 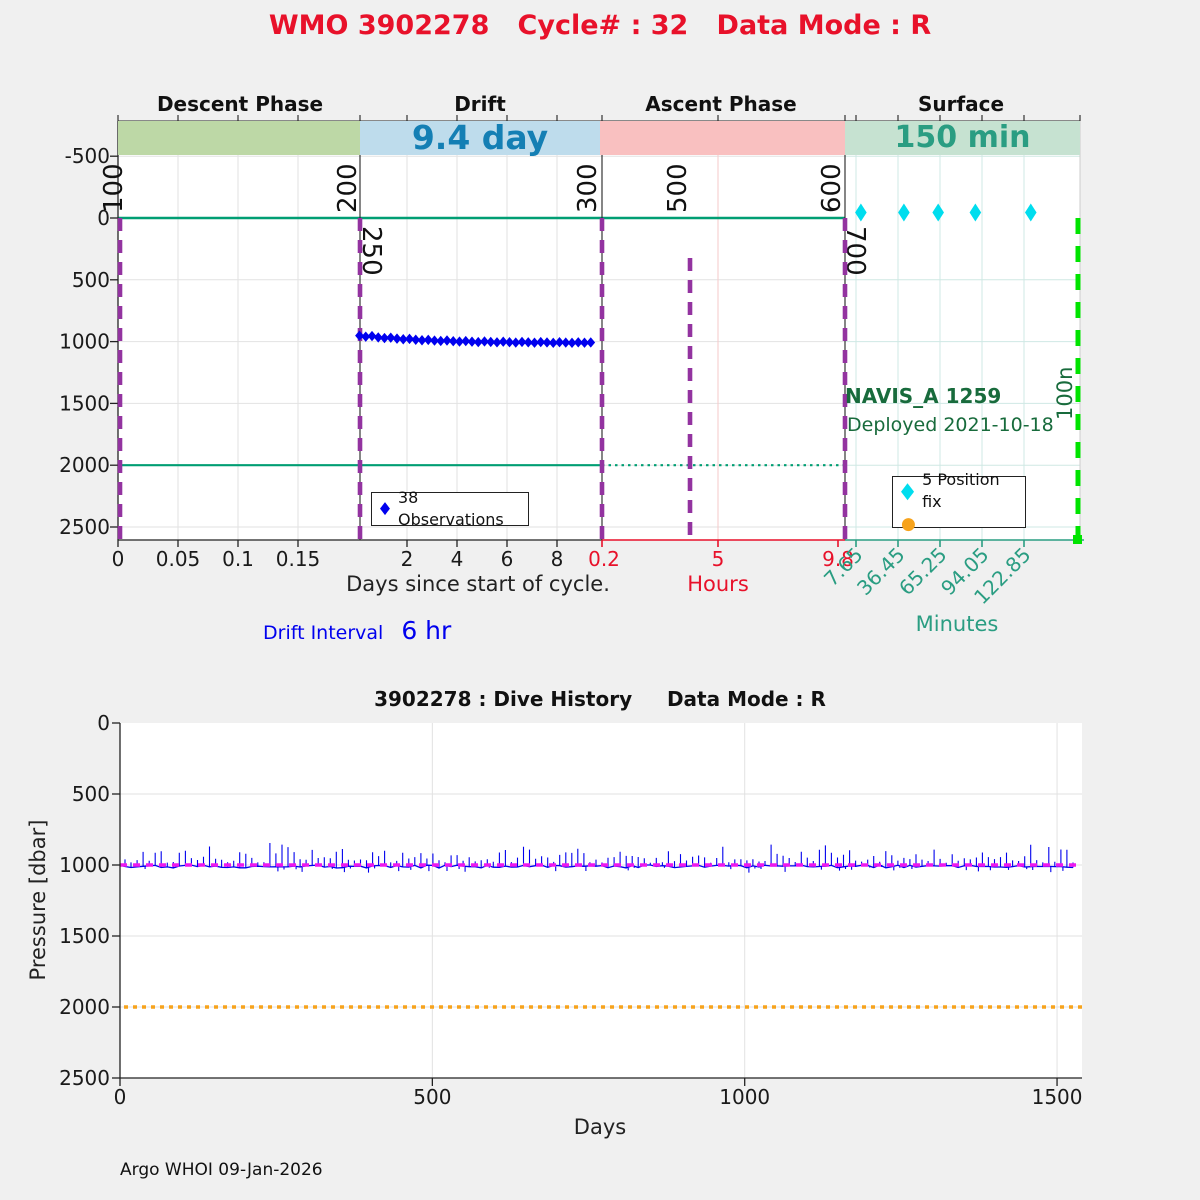 I want to click on surface-phase-band: 150 min, so click(x=962, y=138).